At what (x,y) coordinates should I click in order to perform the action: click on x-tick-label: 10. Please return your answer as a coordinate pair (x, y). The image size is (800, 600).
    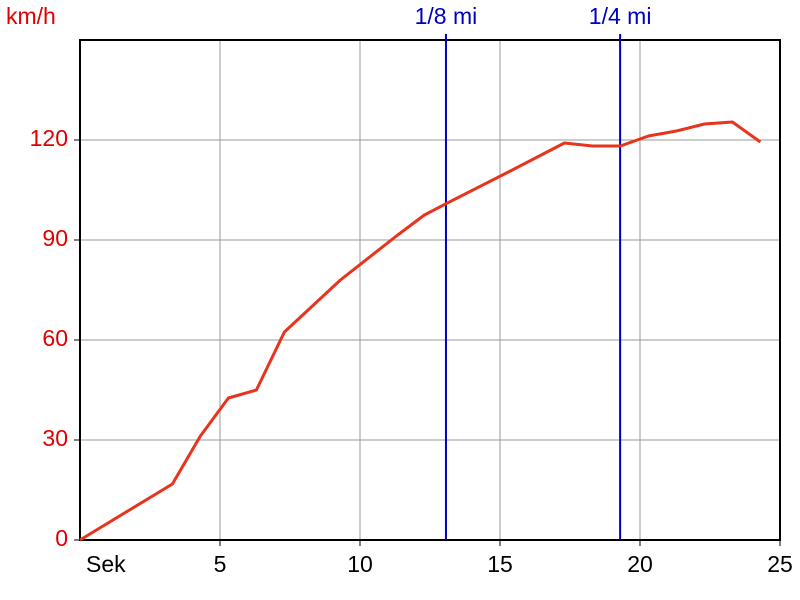
    Looking at the image, I should click on (360, 564).